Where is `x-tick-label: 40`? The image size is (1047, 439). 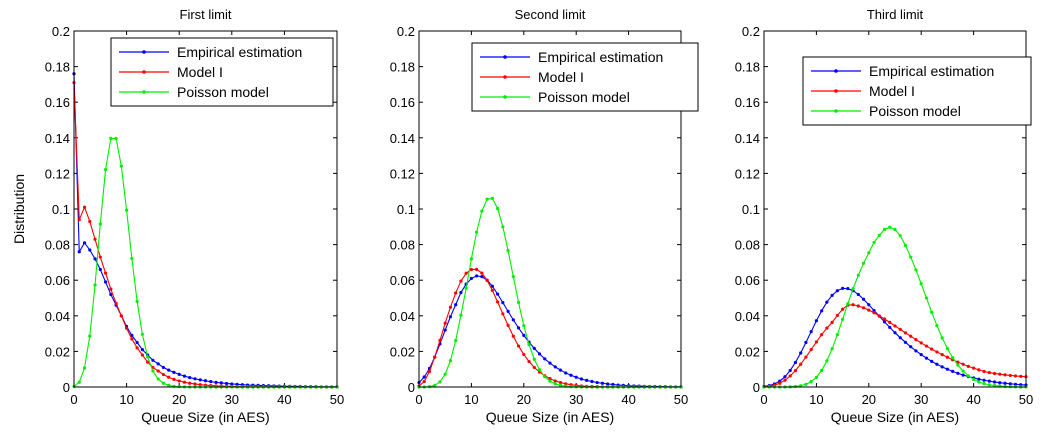
x-tick-label: 40 is located at coordinates (628, 399).